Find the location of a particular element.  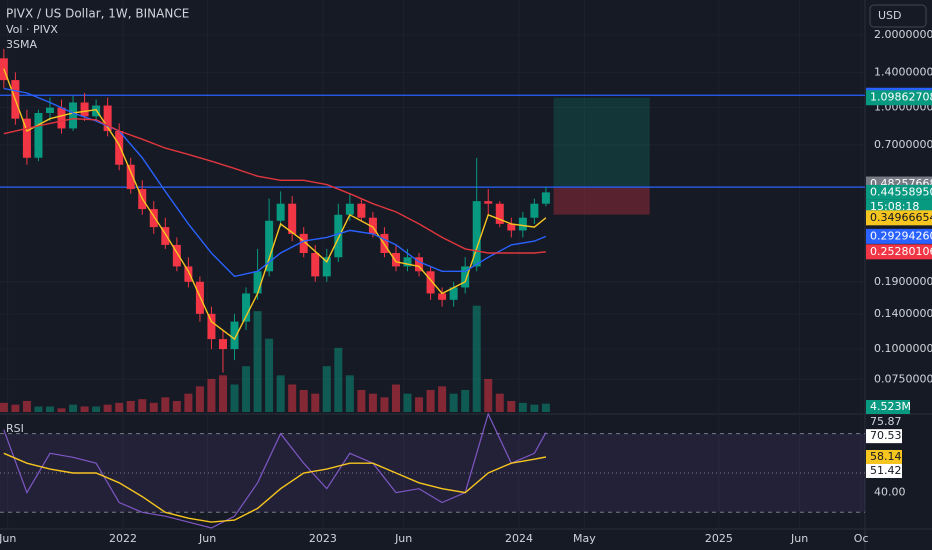

rsi-label: 58.14 is located at coordinates (886, 456).